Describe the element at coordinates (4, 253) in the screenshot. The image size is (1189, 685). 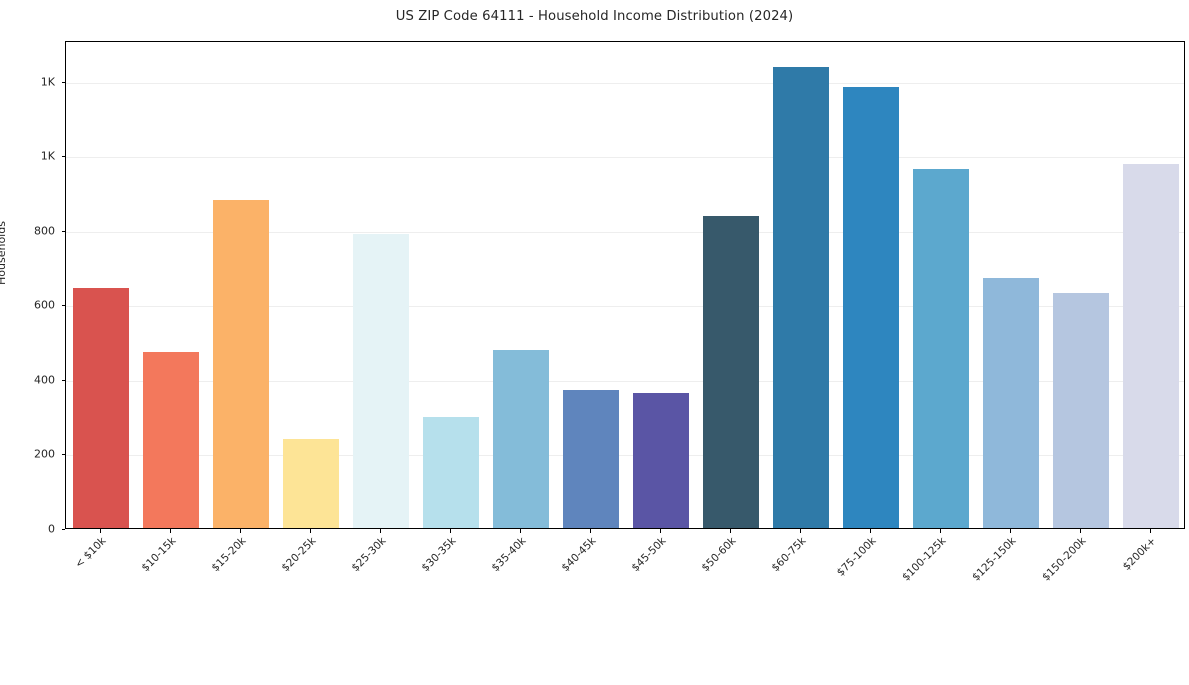
I see `y-axis-label: Households` at that location.